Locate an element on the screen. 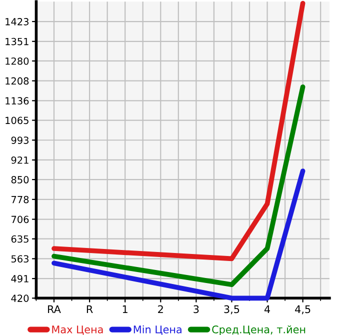 Image resolution: width=345 pixels, height=335 pixels. x-tick-label: 3,5 is located at coordinates (232, 309).